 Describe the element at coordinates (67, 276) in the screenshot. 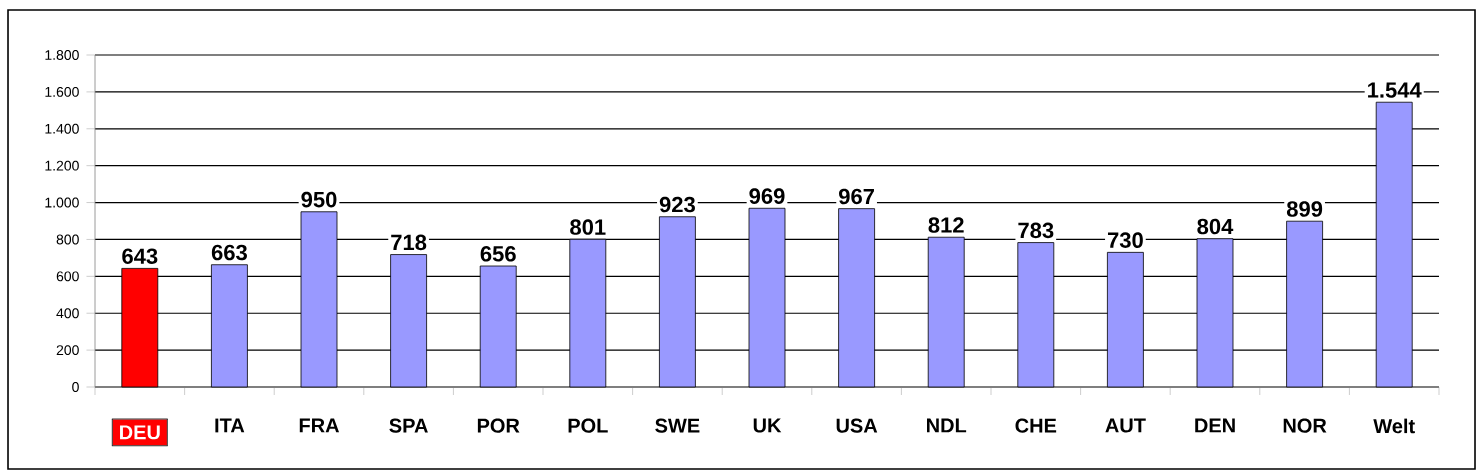

I see `y-tick-label: 600` at that location.